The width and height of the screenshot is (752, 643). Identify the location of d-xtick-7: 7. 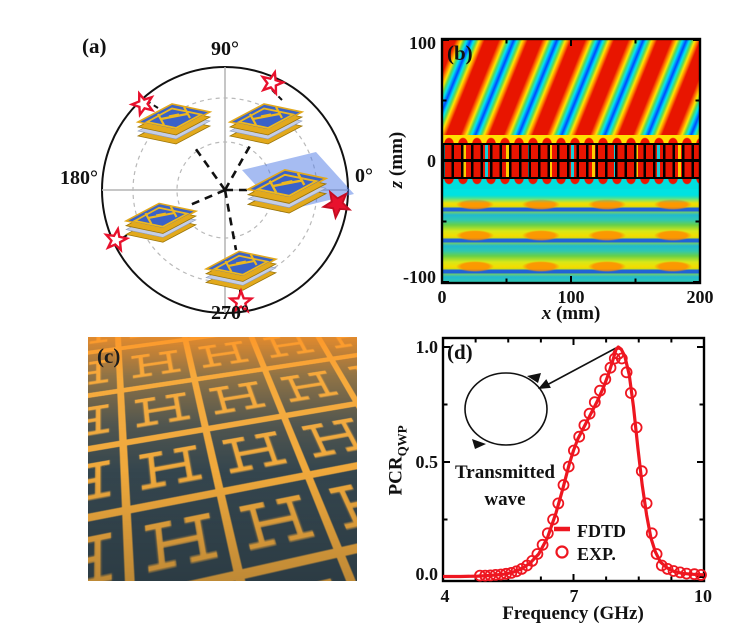
(574, 596).